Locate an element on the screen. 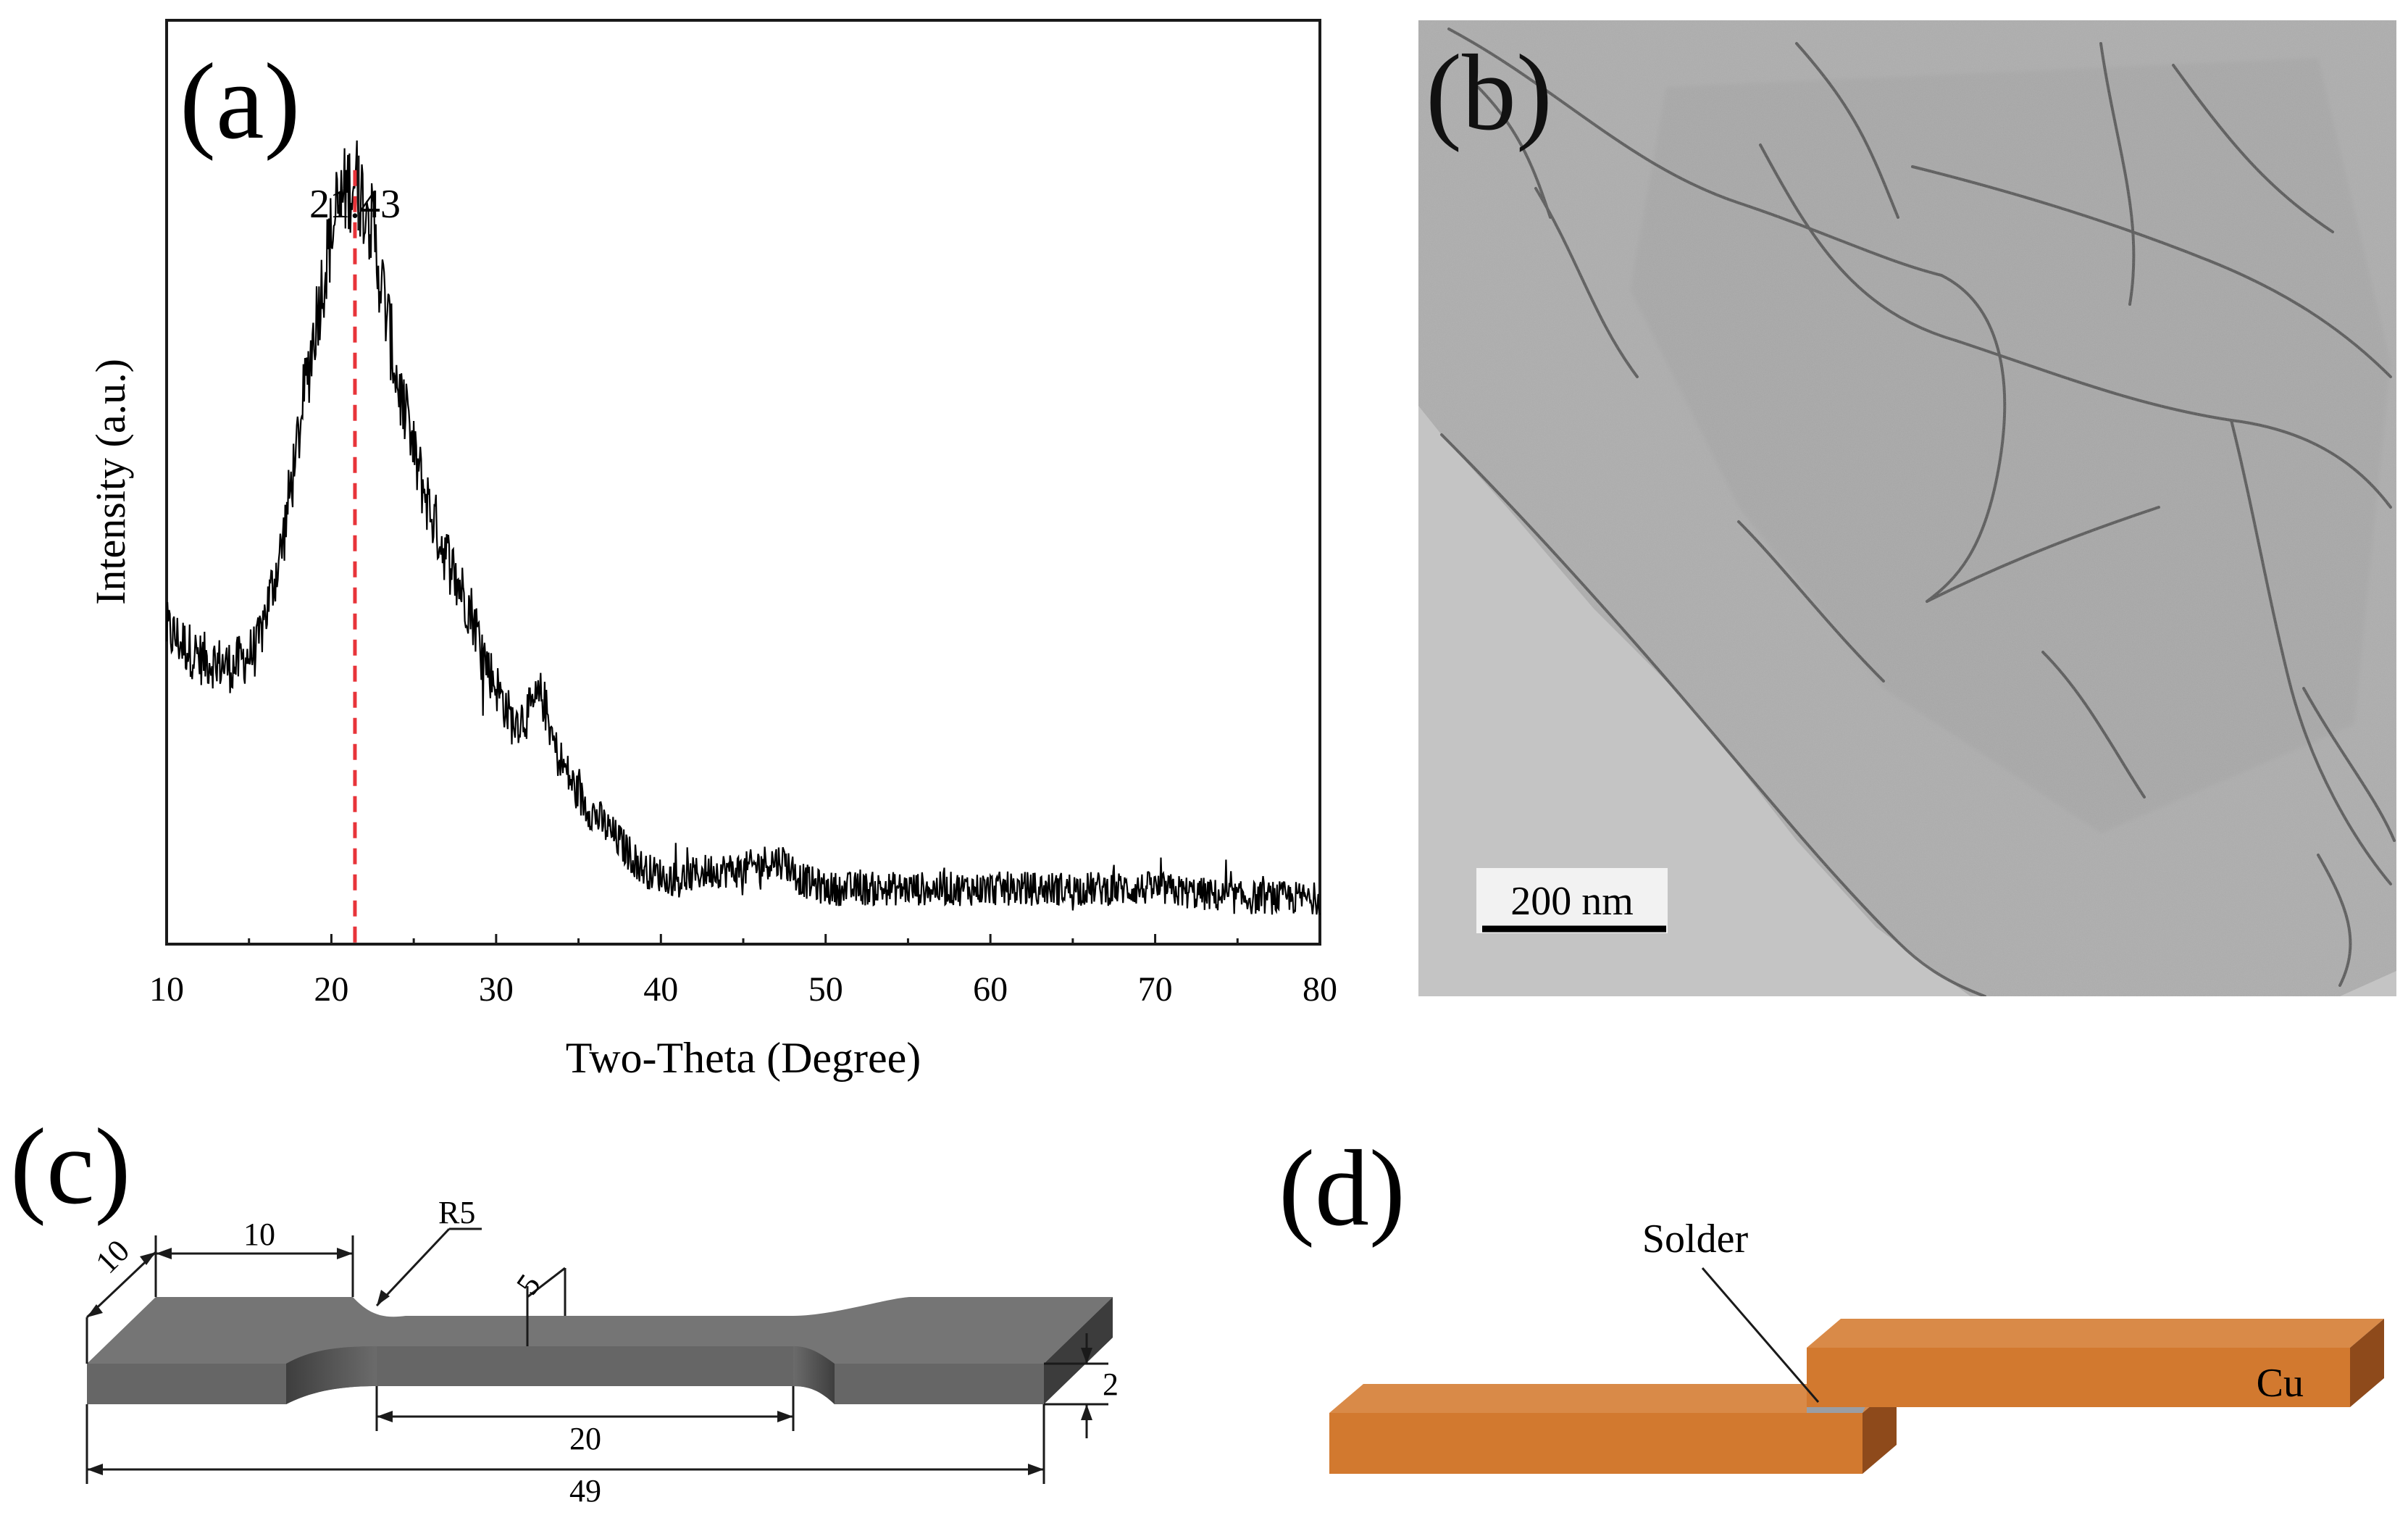  panel-label-b: (b) is located at coordinates (1489, 93).